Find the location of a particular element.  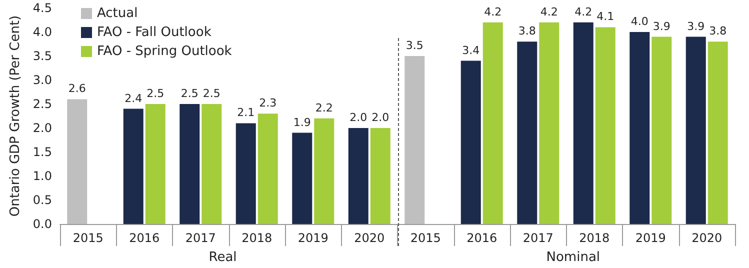

data-label: 2.3 is located at coordinates (268, 103).